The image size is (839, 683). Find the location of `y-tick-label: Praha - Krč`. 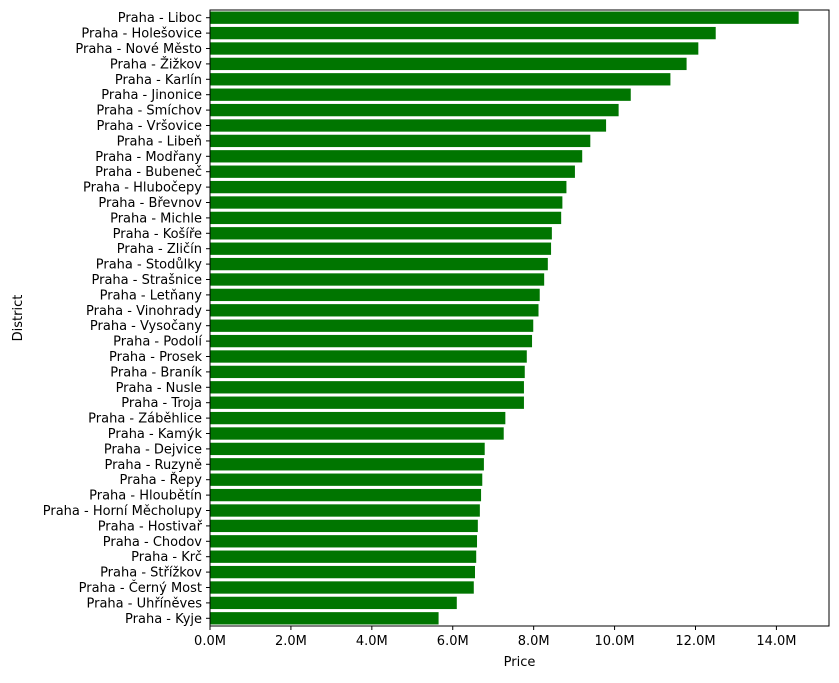

y-tick-label: Praha - Krč is located at coordinates (166, 557).